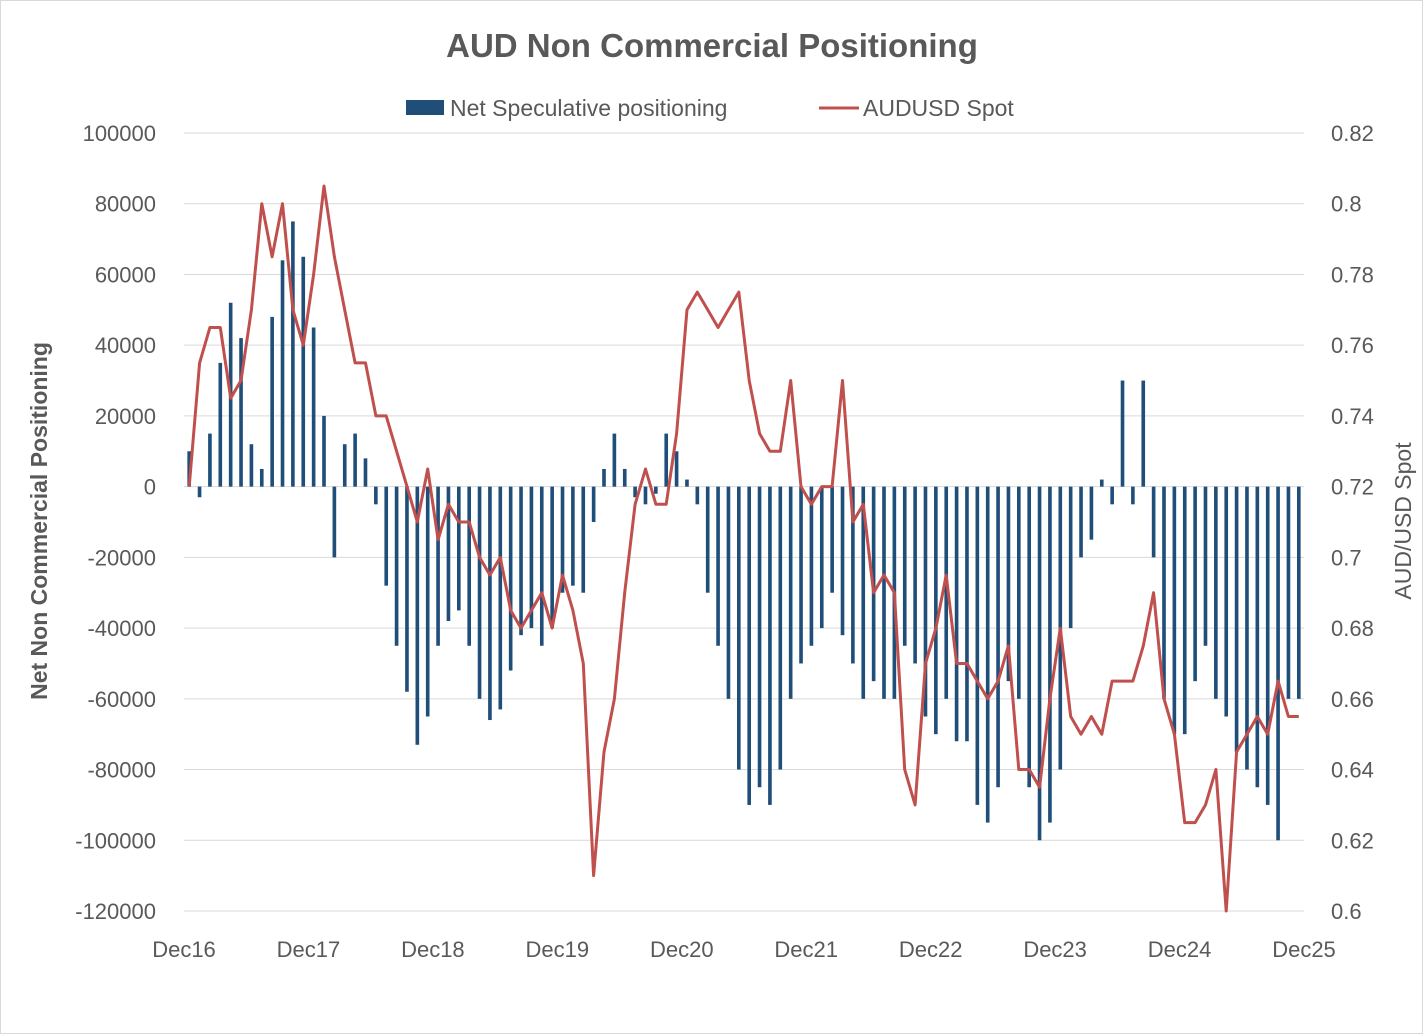 This screenshot has height=1035, width=1423. Describe the element at coordinates (1352, 274) in the screenshot. I see `y2-tick-label: 0.78` at that location.